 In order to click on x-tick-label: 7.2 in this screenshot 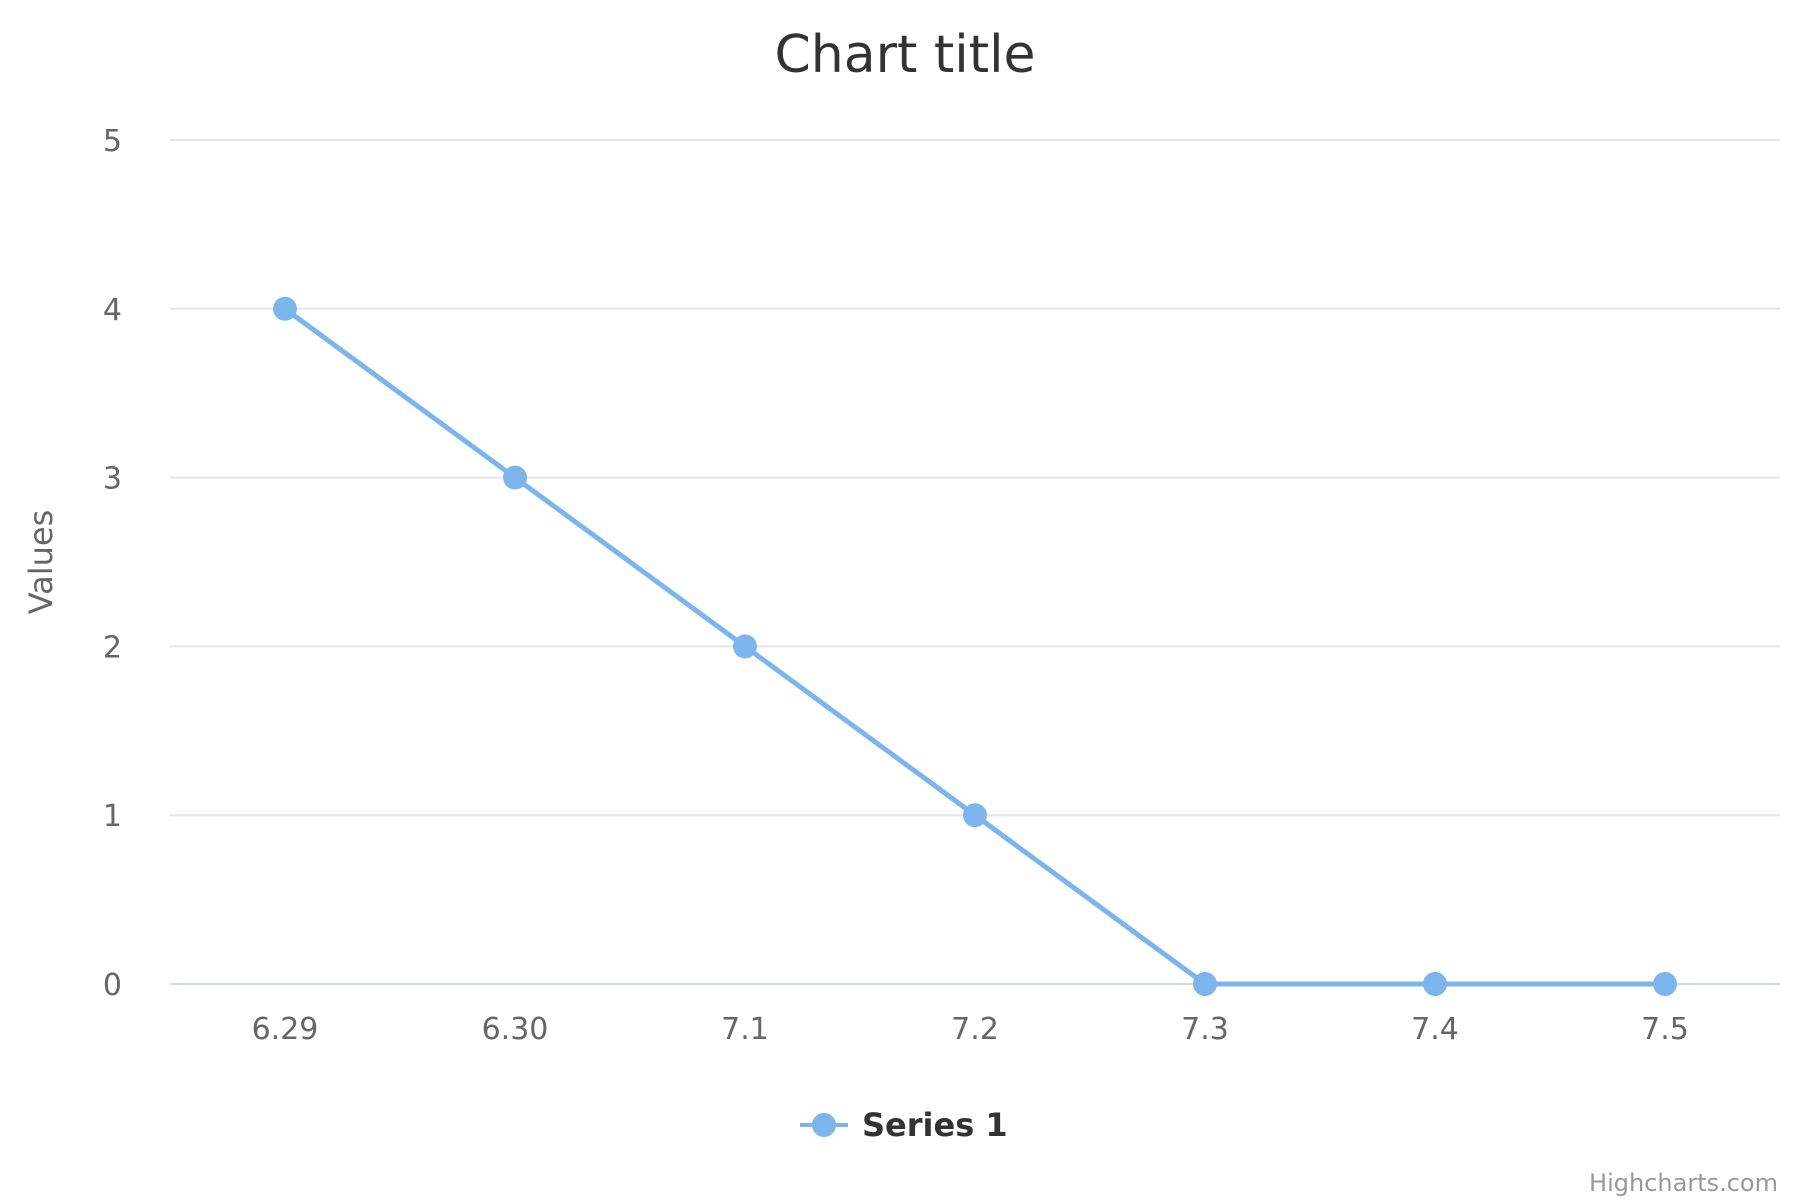, I will do `click(975, 1029)`.